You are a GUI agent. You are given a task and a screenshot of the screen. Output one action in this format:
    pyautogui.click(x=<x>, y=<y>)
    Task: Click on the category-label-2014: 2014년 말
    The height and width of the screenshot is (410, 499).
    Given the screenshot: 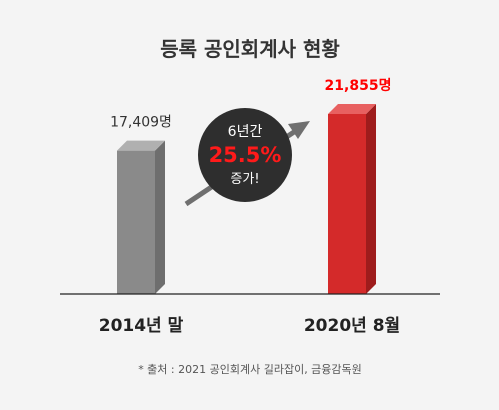 What is the action you would take?
    pyautogui.click(x=141, y=325)
    